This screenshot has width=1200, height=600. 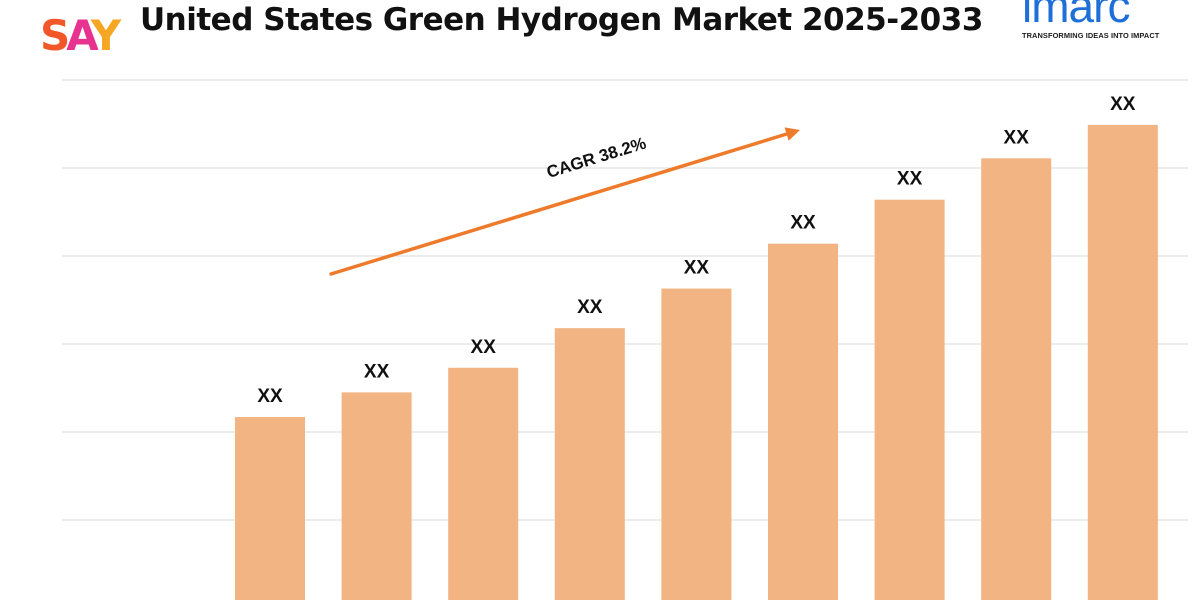 I want to click on imarc-tagline: TRANSFORMING IDEAS INTO IMPACT, so click(x=1091, y=35).